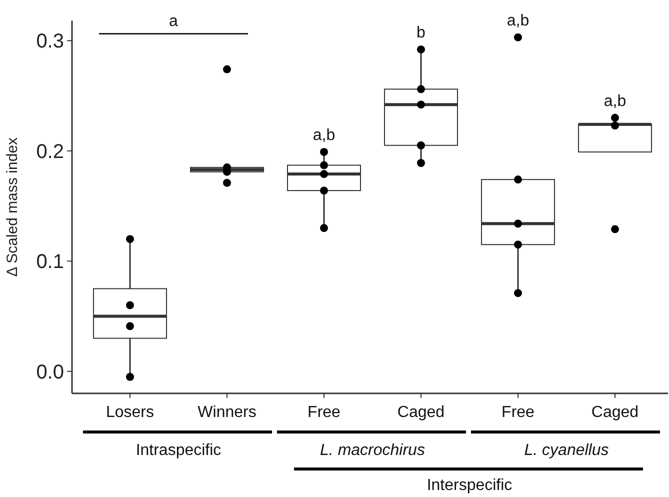 The height and width of the screenshot is (497, 669). Describe the element at coordinates (372, 450) in the screenshot. I see `text: L. macrochirus` at that location.